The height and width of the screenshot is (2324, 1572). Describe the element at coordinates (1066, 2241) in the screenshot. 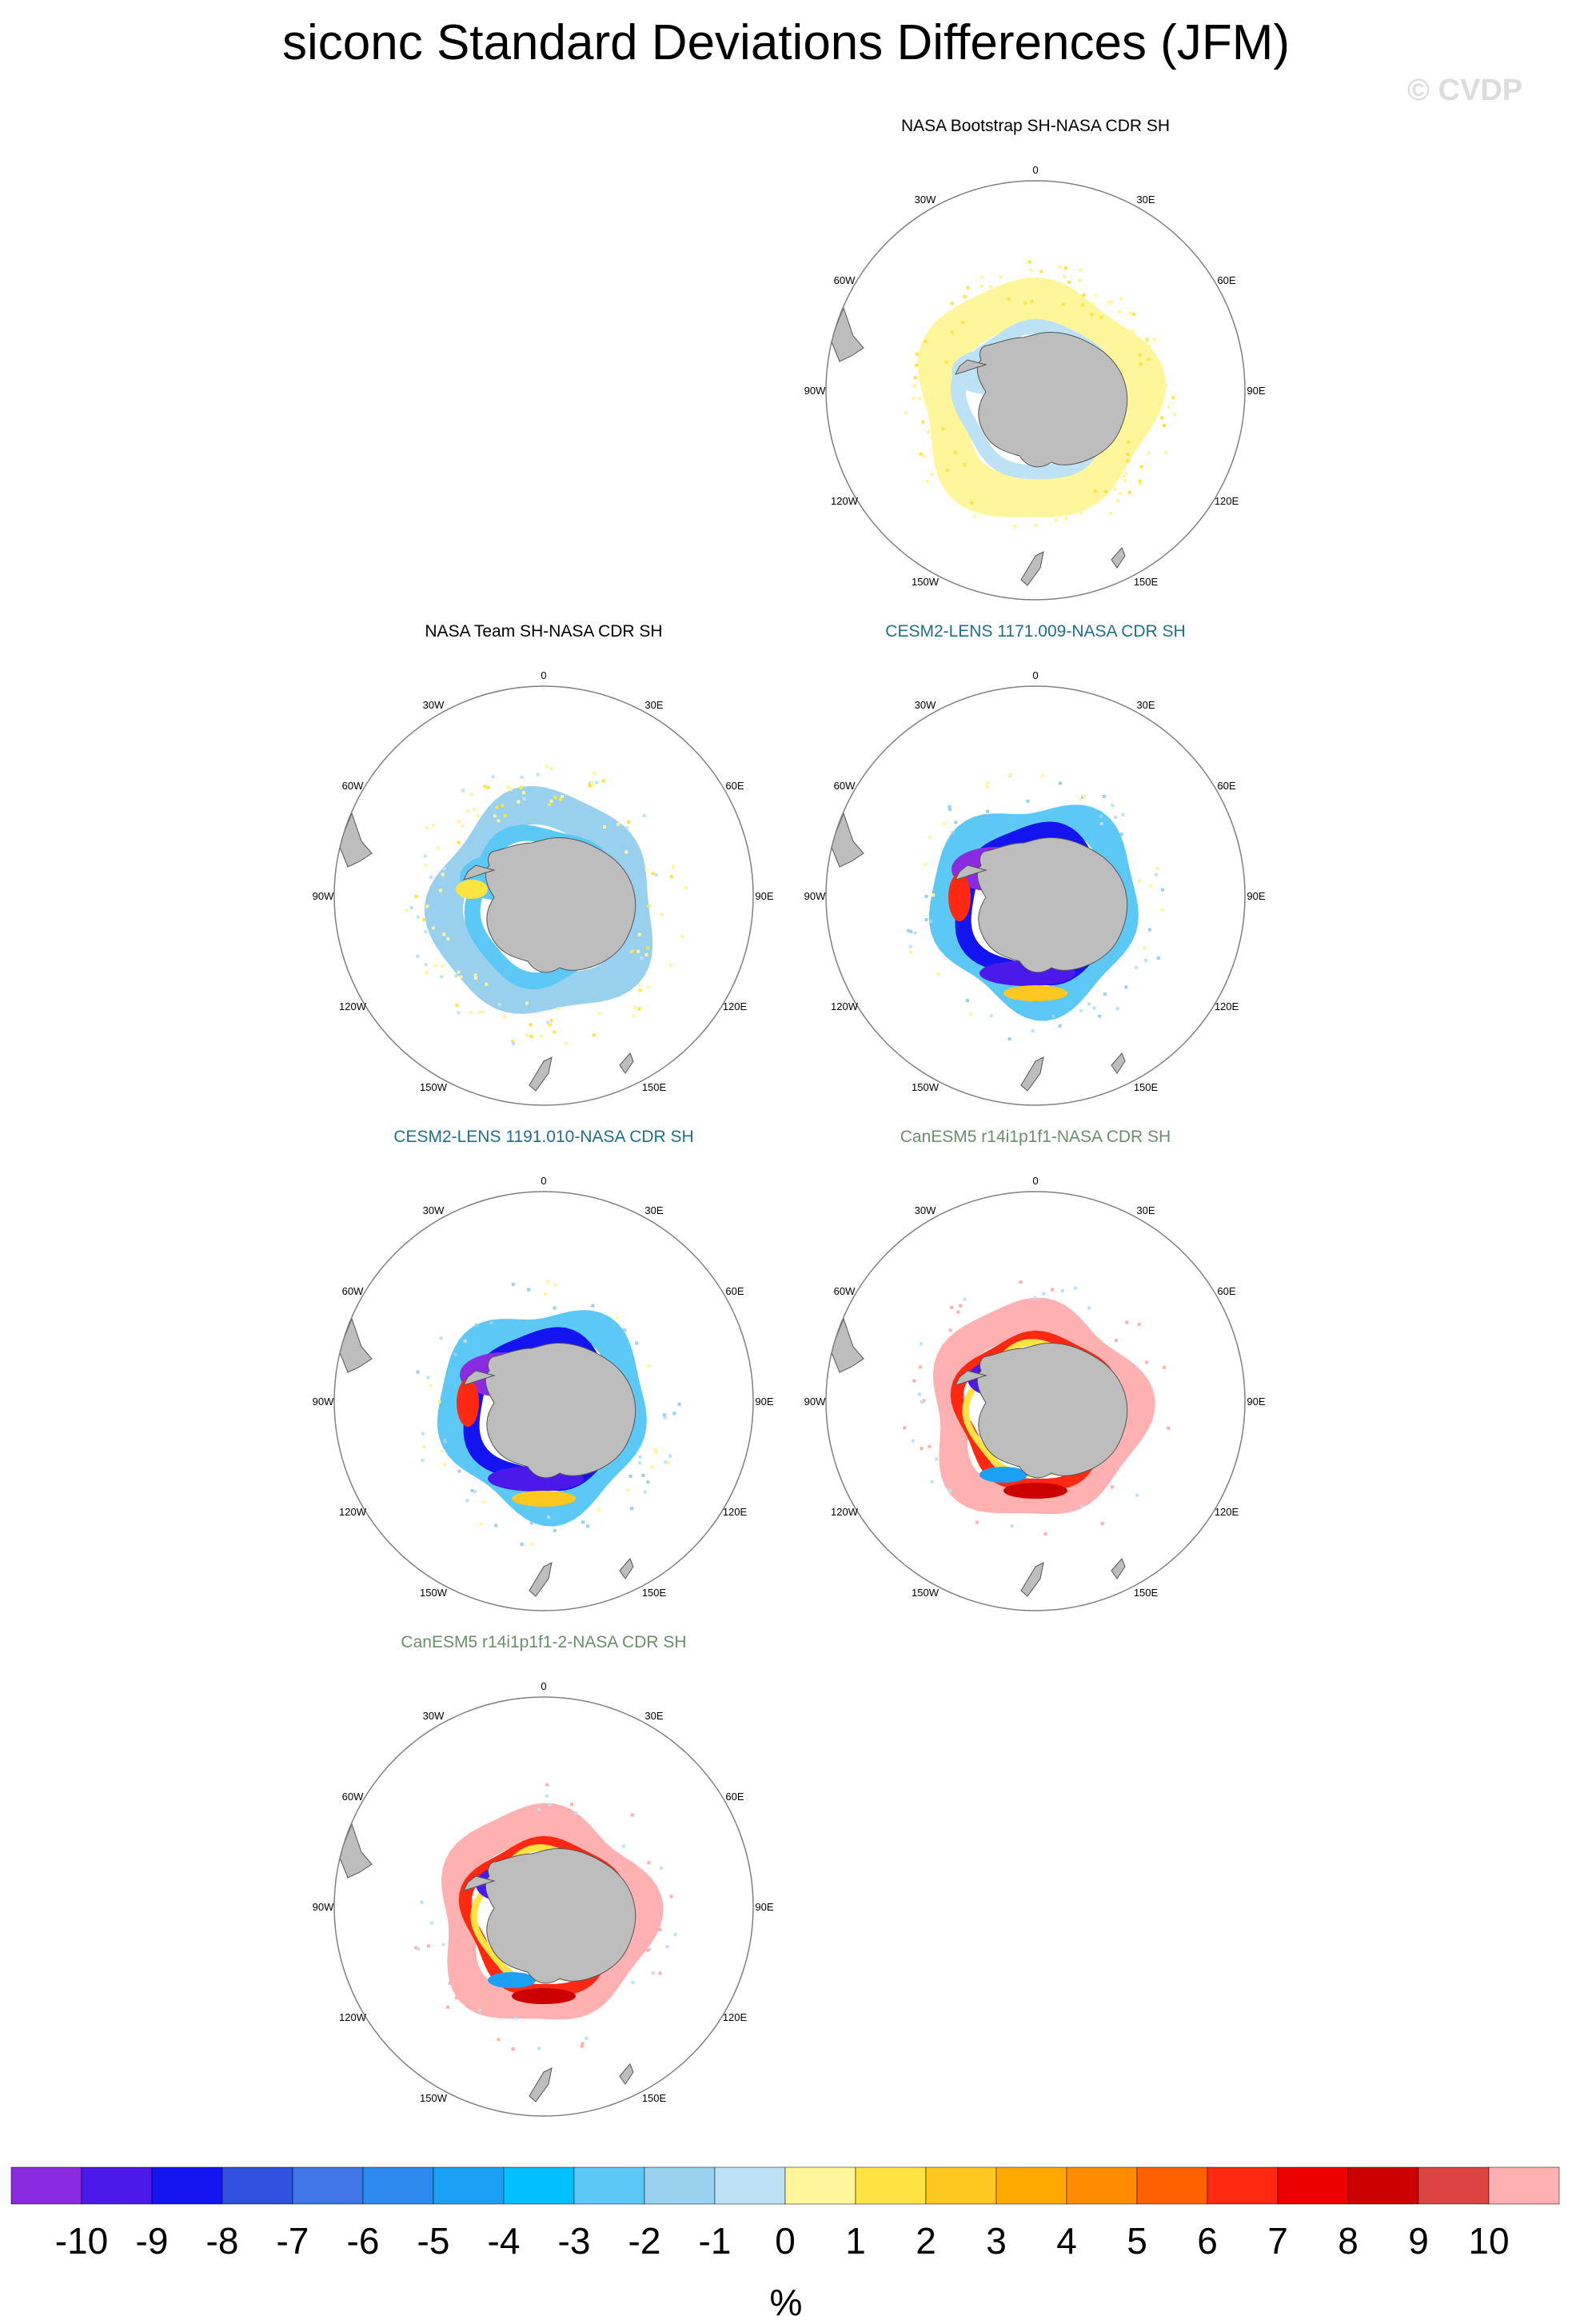

I see `colorbar-tick-label: 4` at that location.